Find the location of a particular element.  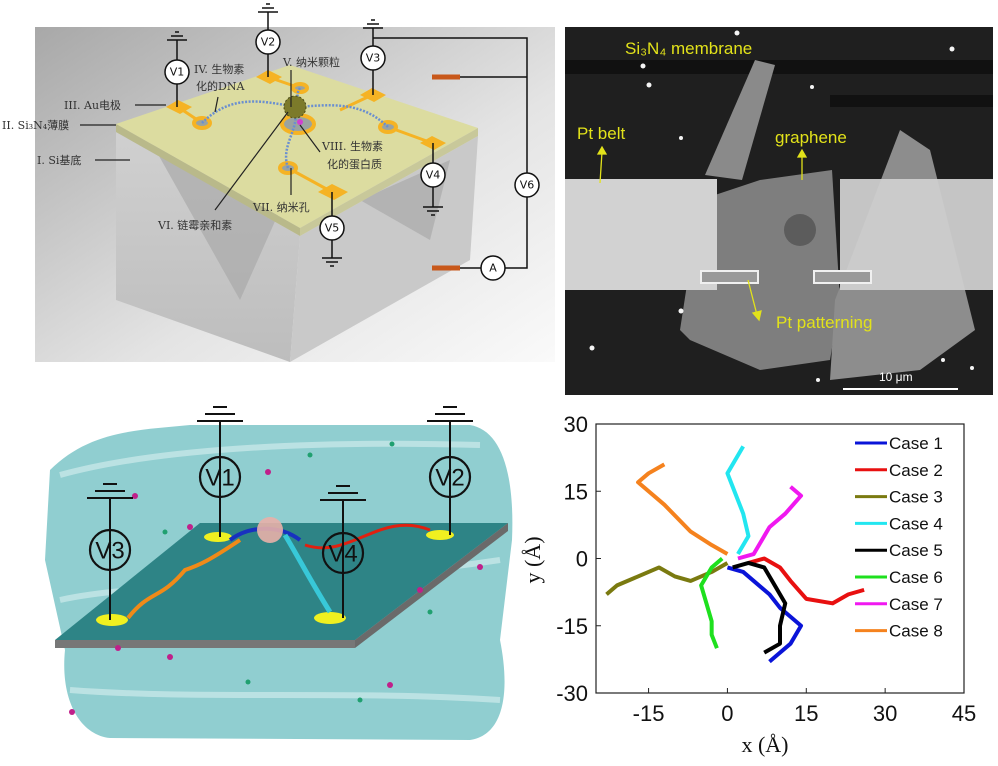

legend-item: Case 2 is located at coordinates (899, 470).